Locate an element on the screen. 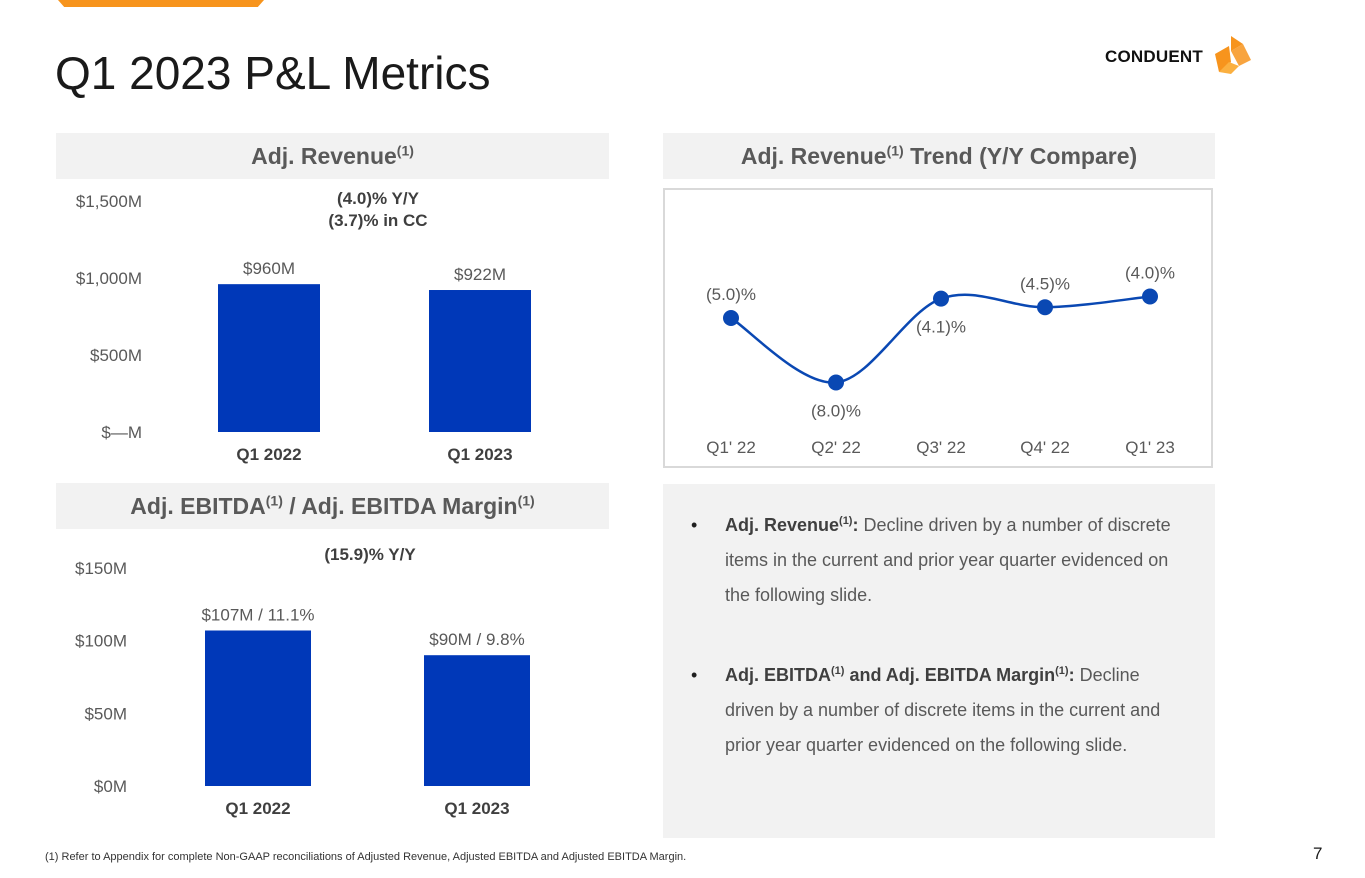 This screenshot has width=1365, height=878. ebitda-category-label: Q1 2023 is located at coordinates (476, 808).